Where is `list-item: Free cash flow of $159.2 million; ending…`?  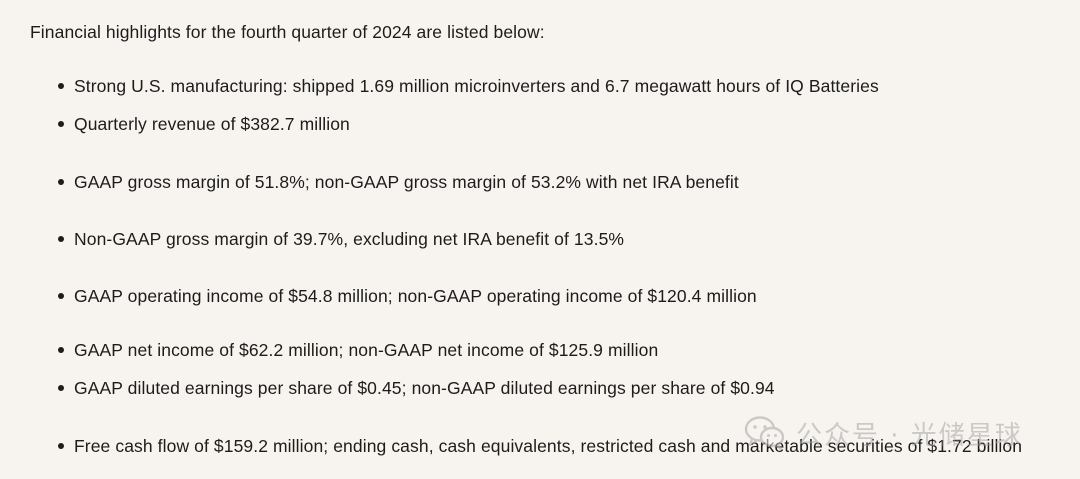
list-item: Free cash flow of $159.2 million; ending… is located at coordinates (540, 446).